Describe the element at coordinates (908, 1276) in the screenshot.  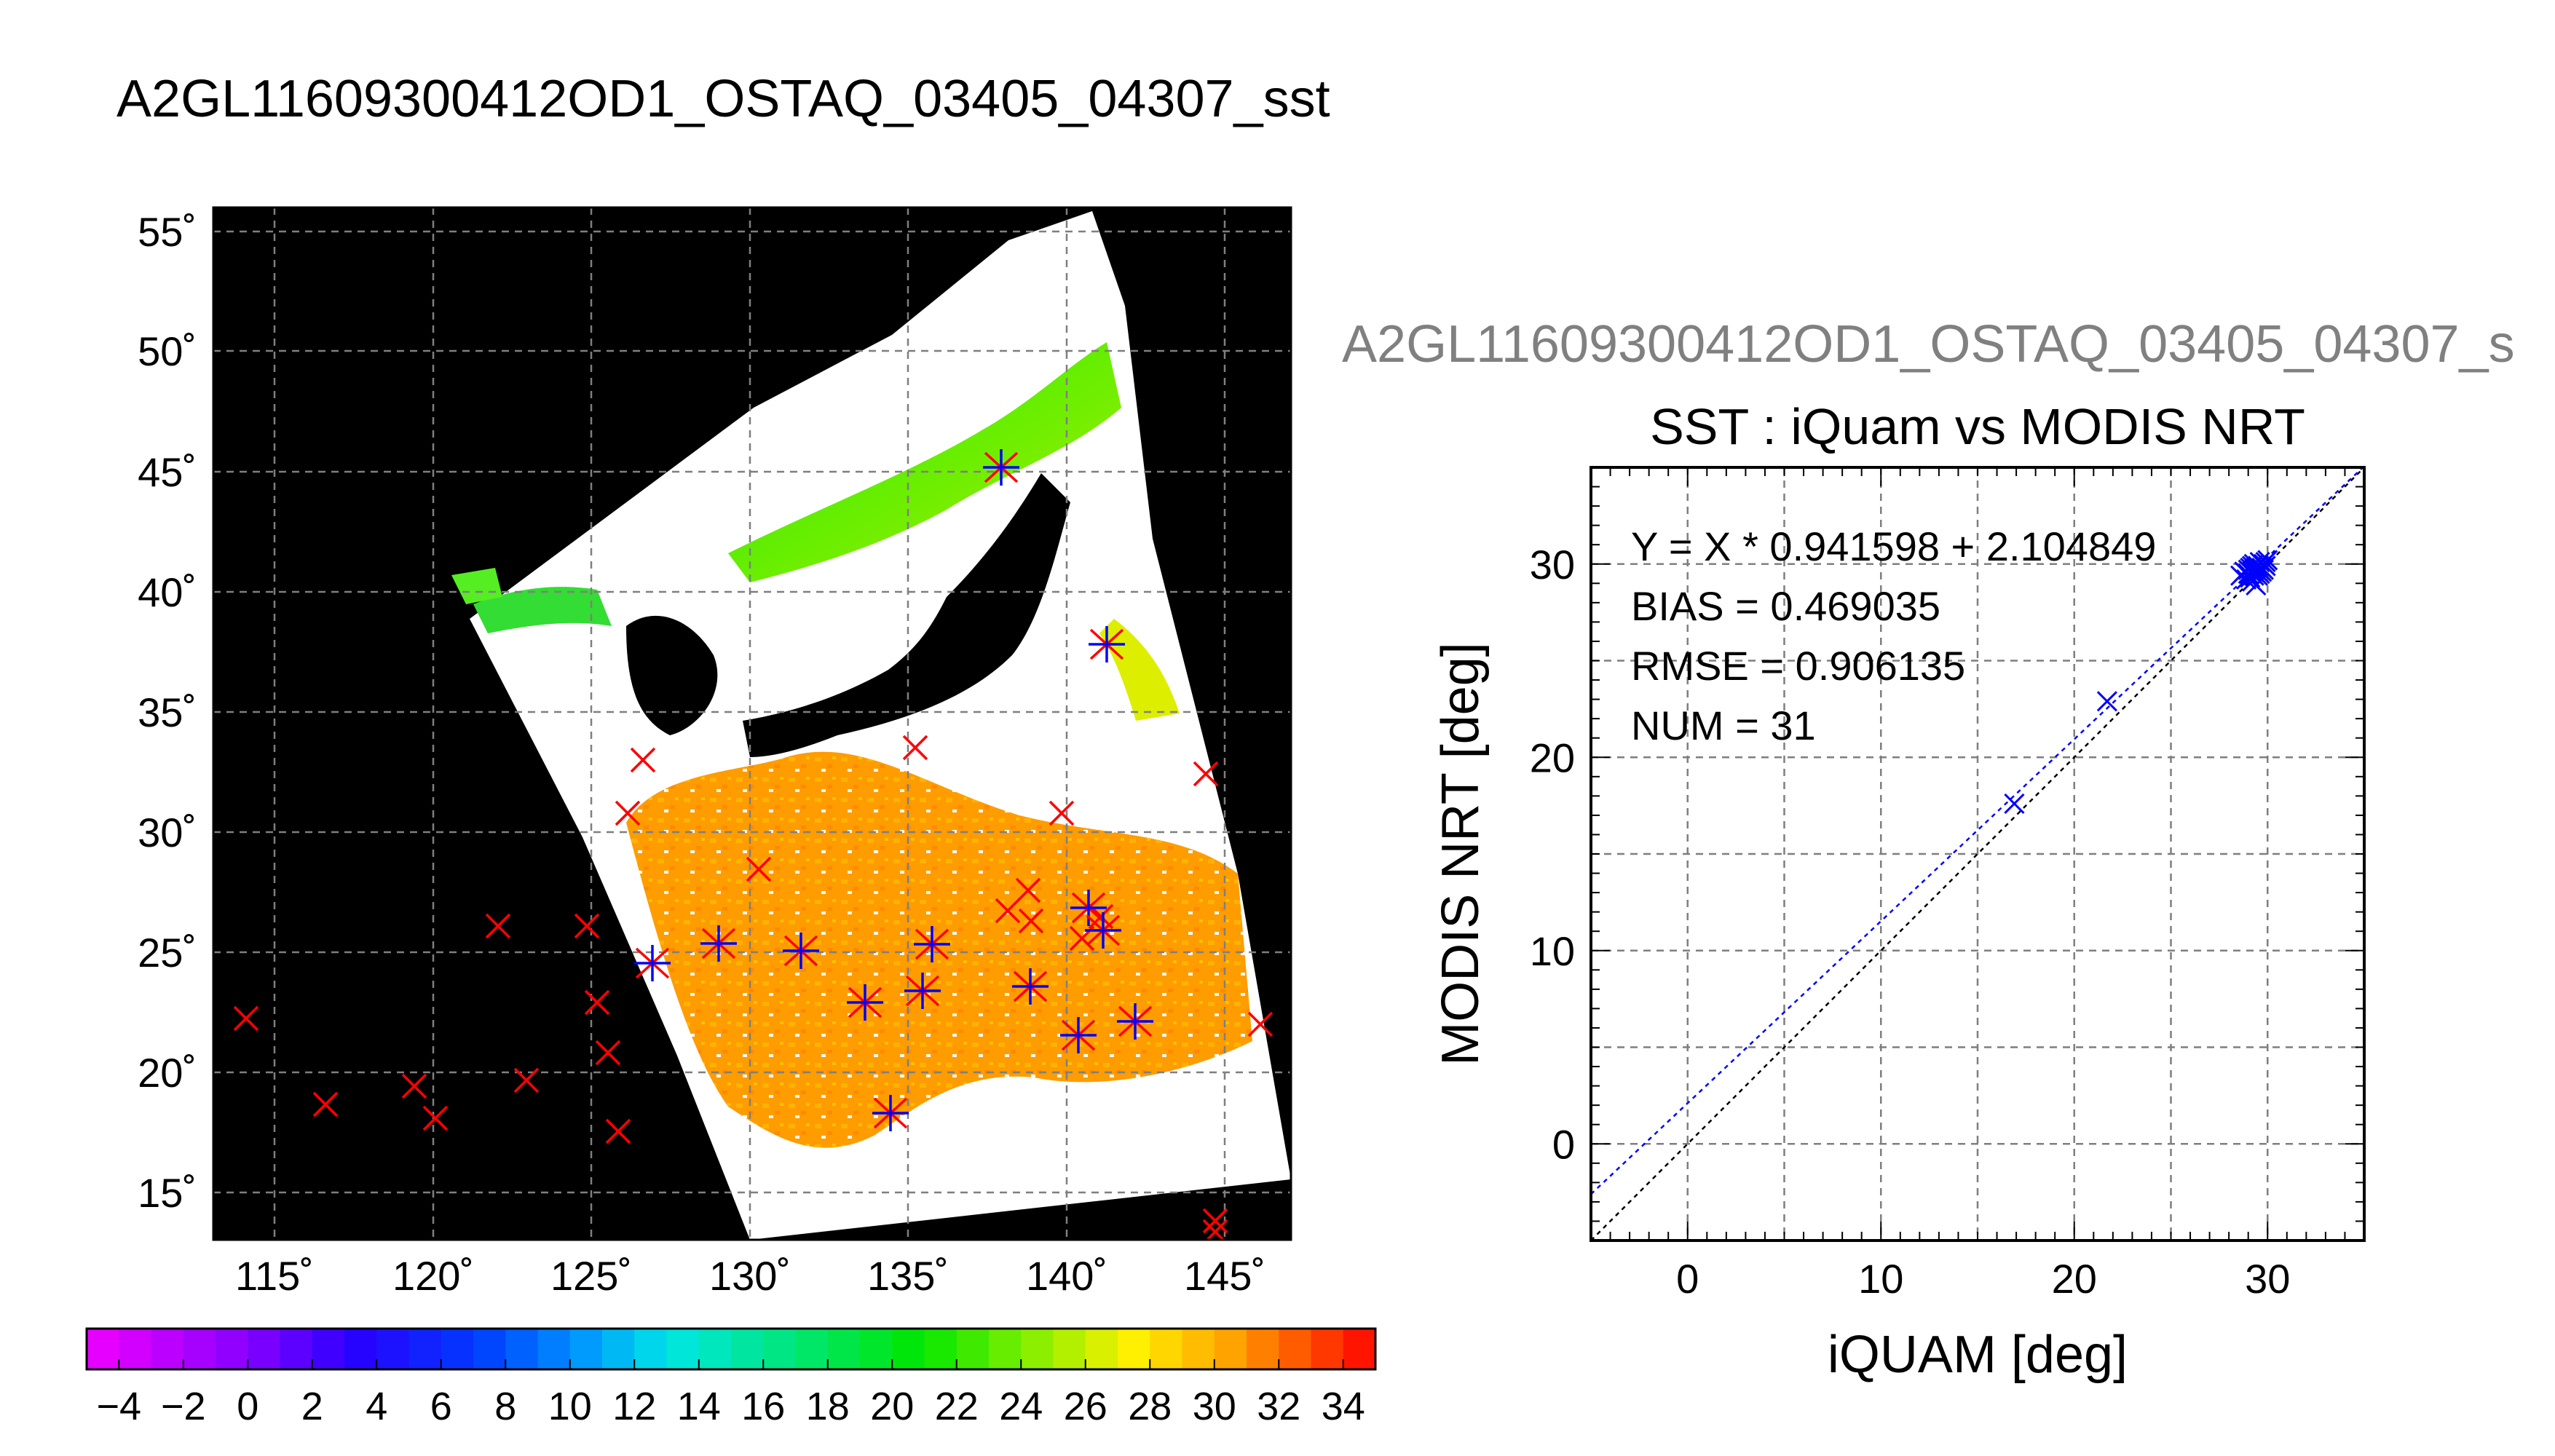
I see `lon-tick-label: 135˚` at that location.